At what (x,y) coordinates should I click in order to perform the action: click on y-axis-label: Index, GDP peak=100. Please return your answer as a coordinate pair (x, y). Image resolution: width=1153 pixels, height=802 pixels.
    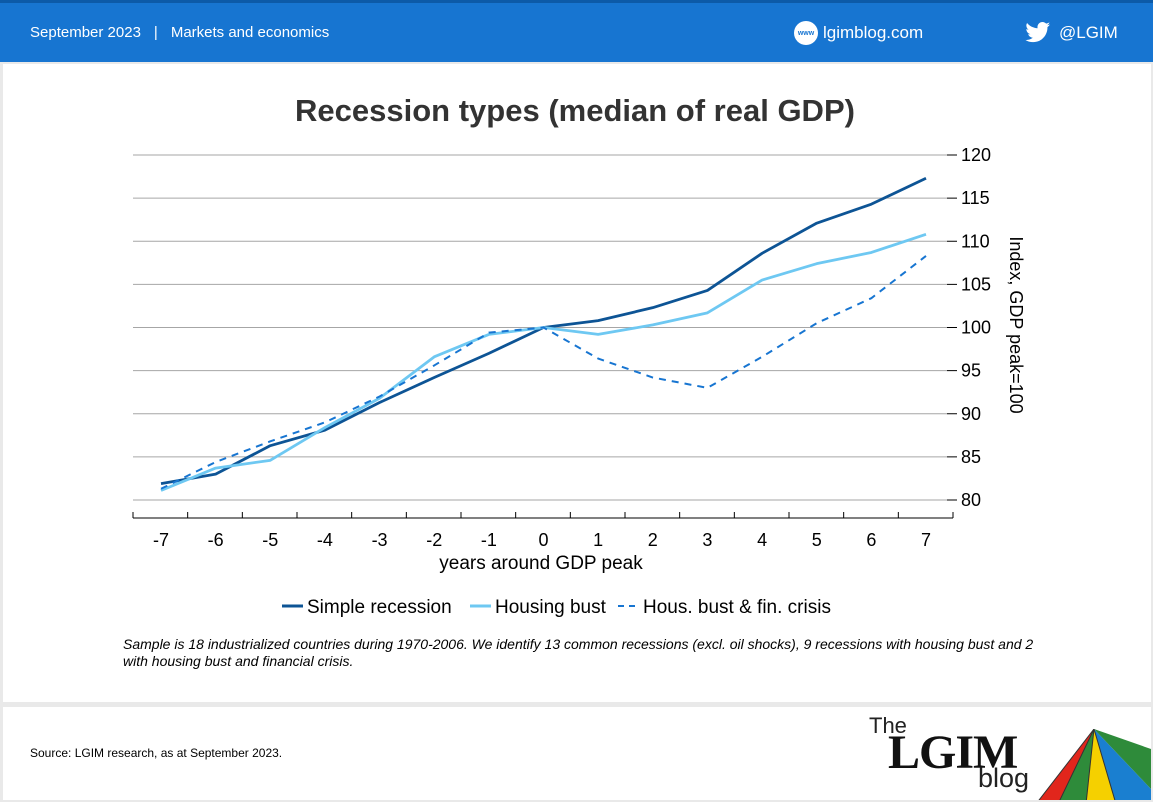
    Looking at the image, I should click on (1016, 324).